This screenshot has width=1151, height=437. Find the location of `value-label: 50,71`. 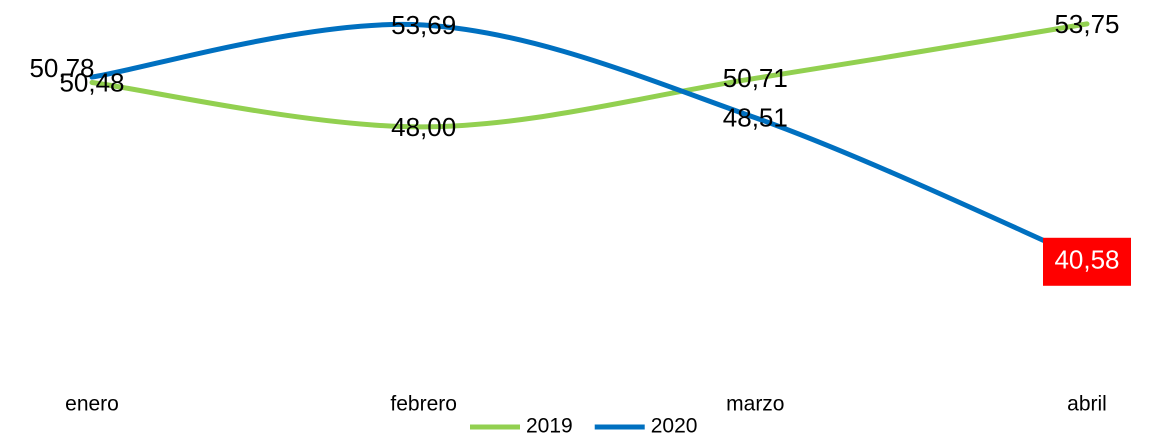

value-label: 50,71 is located at coordinates (755, 78).